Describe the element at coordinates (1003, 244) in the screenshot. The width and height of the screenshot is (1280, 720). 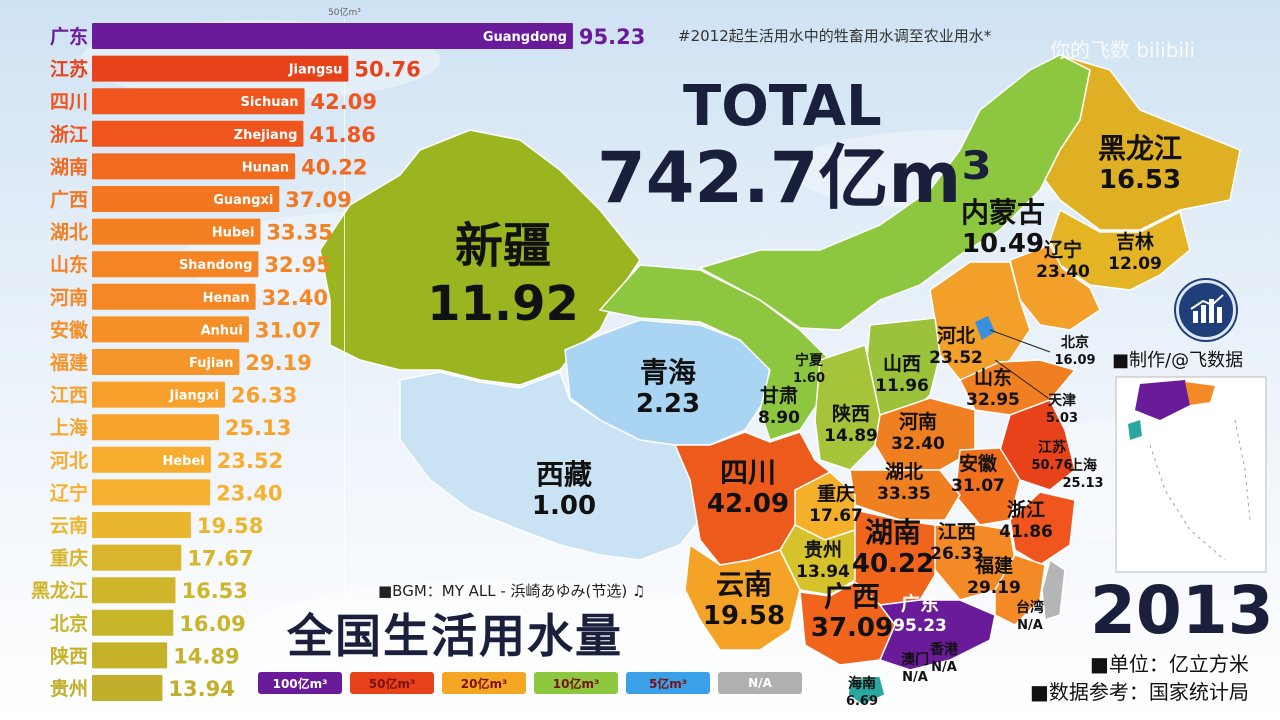
I see `map-region-value: 10.49` at that location.